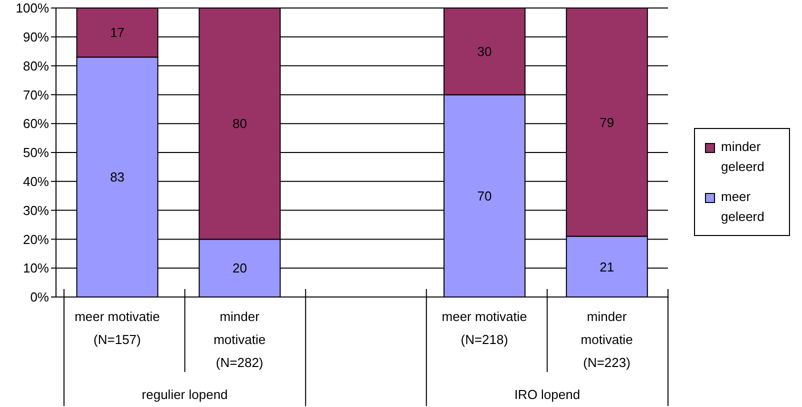  What do you see at coordinates (743, 157) in the screenshot?
I see `legend-label: minder geleerd` at bounding box center [743, 157].